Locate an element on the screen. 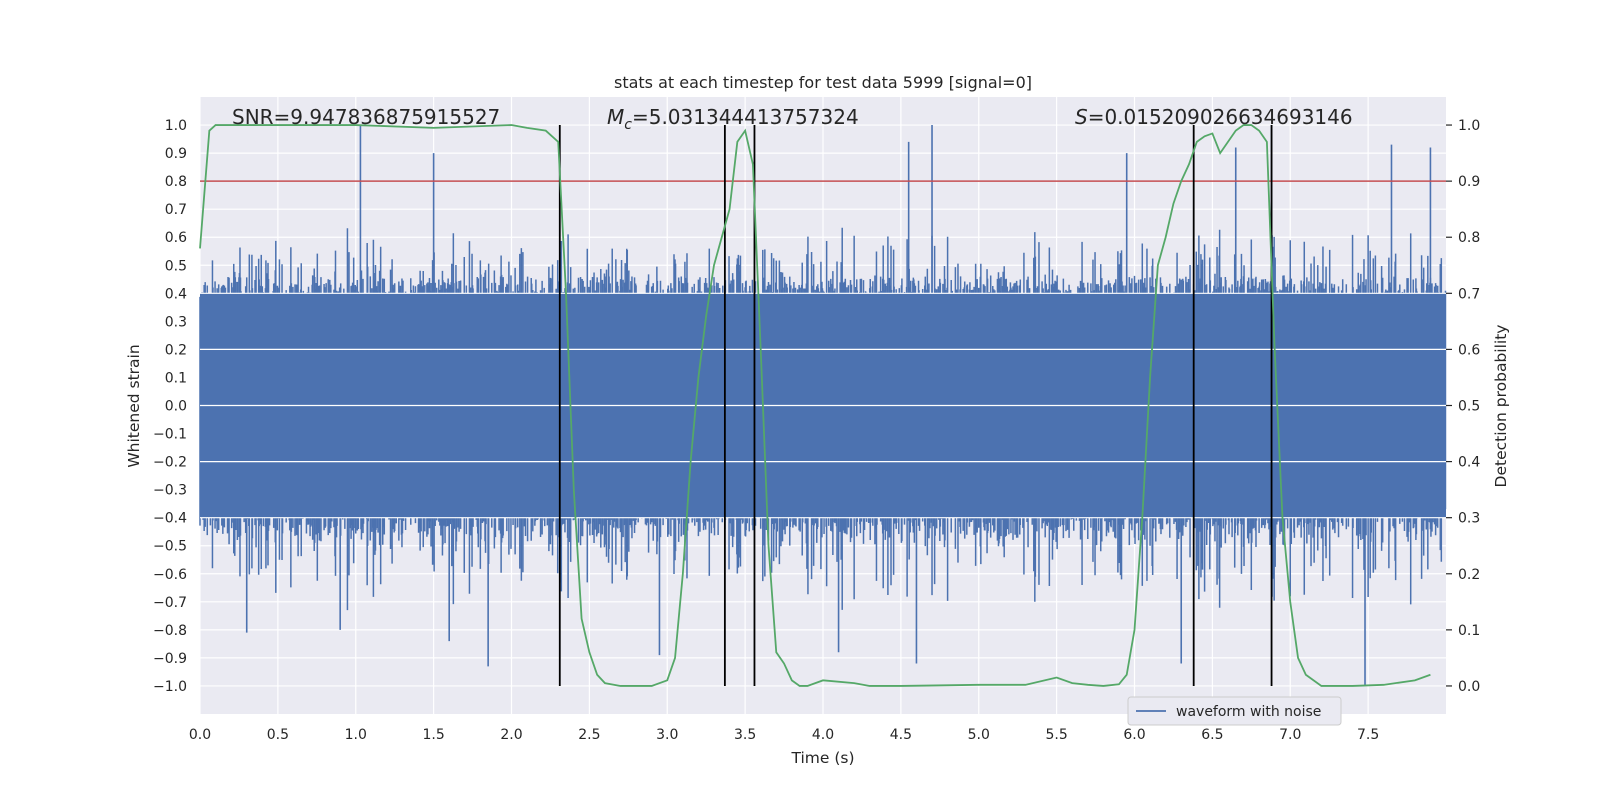 The image size is (1600, 804). y-axis-label-left: Whitened strain is located at coordinates (134, 405).